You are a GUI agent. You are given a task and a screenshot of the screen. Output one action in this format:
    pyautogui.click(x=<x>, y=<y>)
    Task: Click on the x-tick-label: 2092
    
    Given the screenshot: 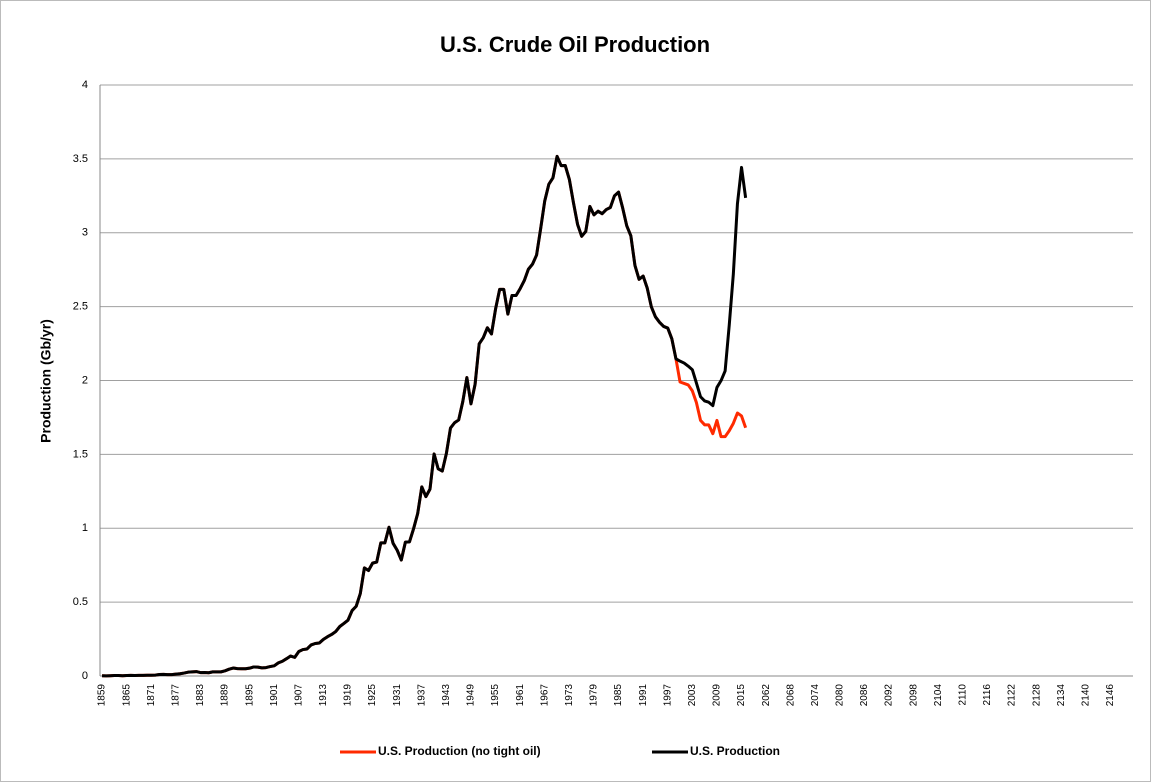 What is the action you would take?
    pyautogui.click(x=889, y=695)
    